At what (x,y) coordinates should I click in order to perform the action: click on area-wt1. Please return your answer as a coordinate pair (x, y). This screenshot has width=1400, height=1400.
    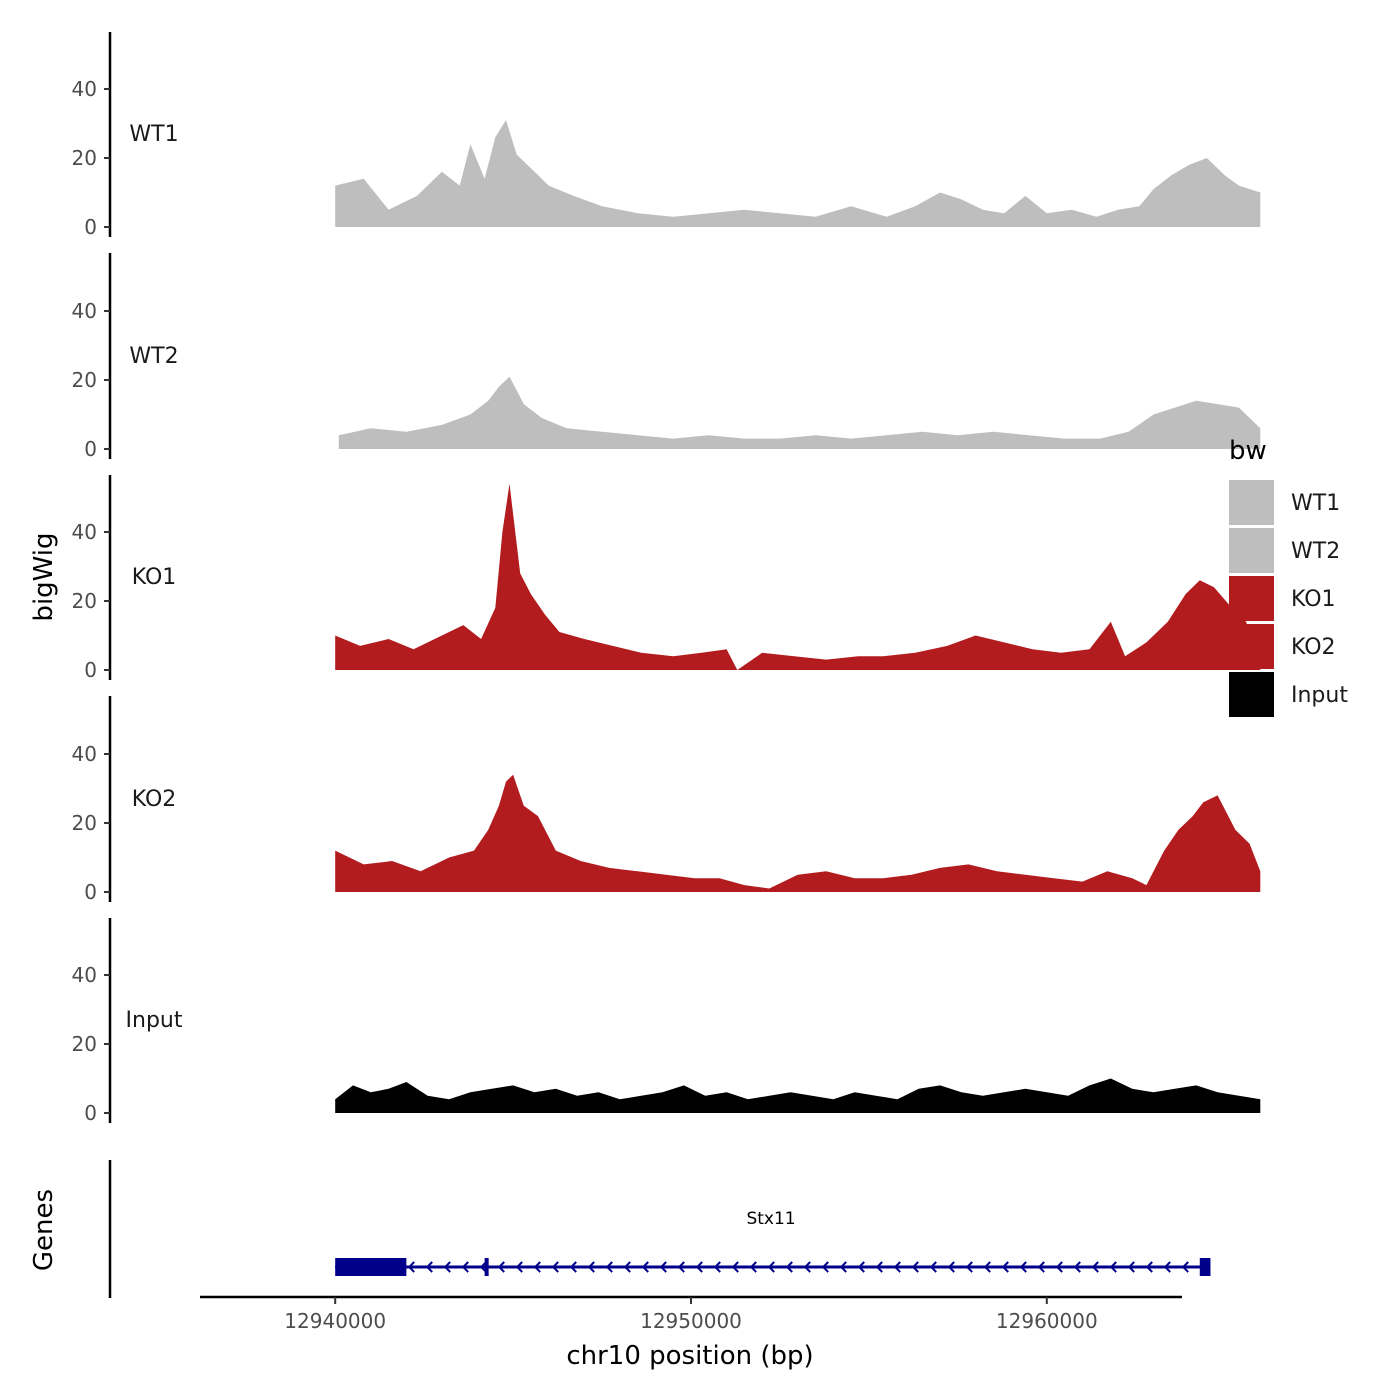
    Looking at the image, I should click on (798, 173).